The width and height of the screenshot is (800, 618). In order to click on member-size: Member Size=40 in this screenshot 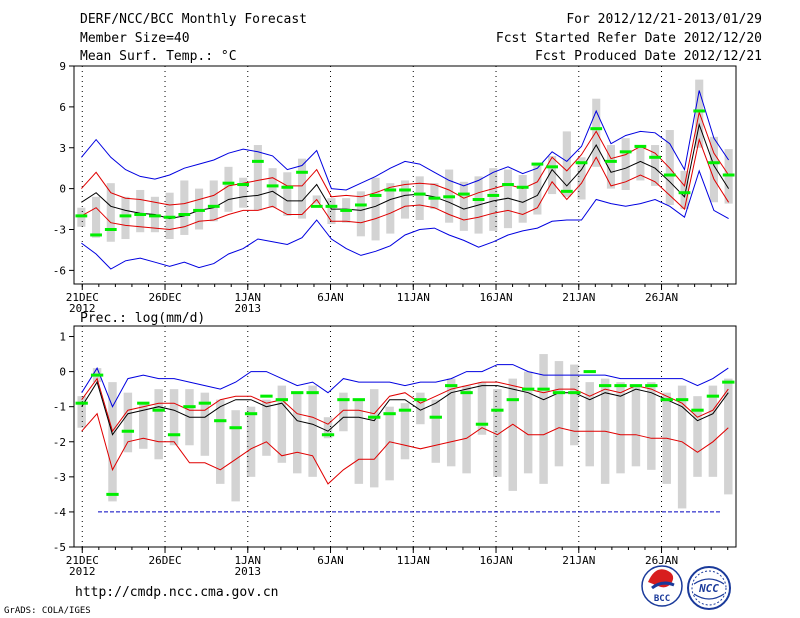, I will do `click(135, 38)`.